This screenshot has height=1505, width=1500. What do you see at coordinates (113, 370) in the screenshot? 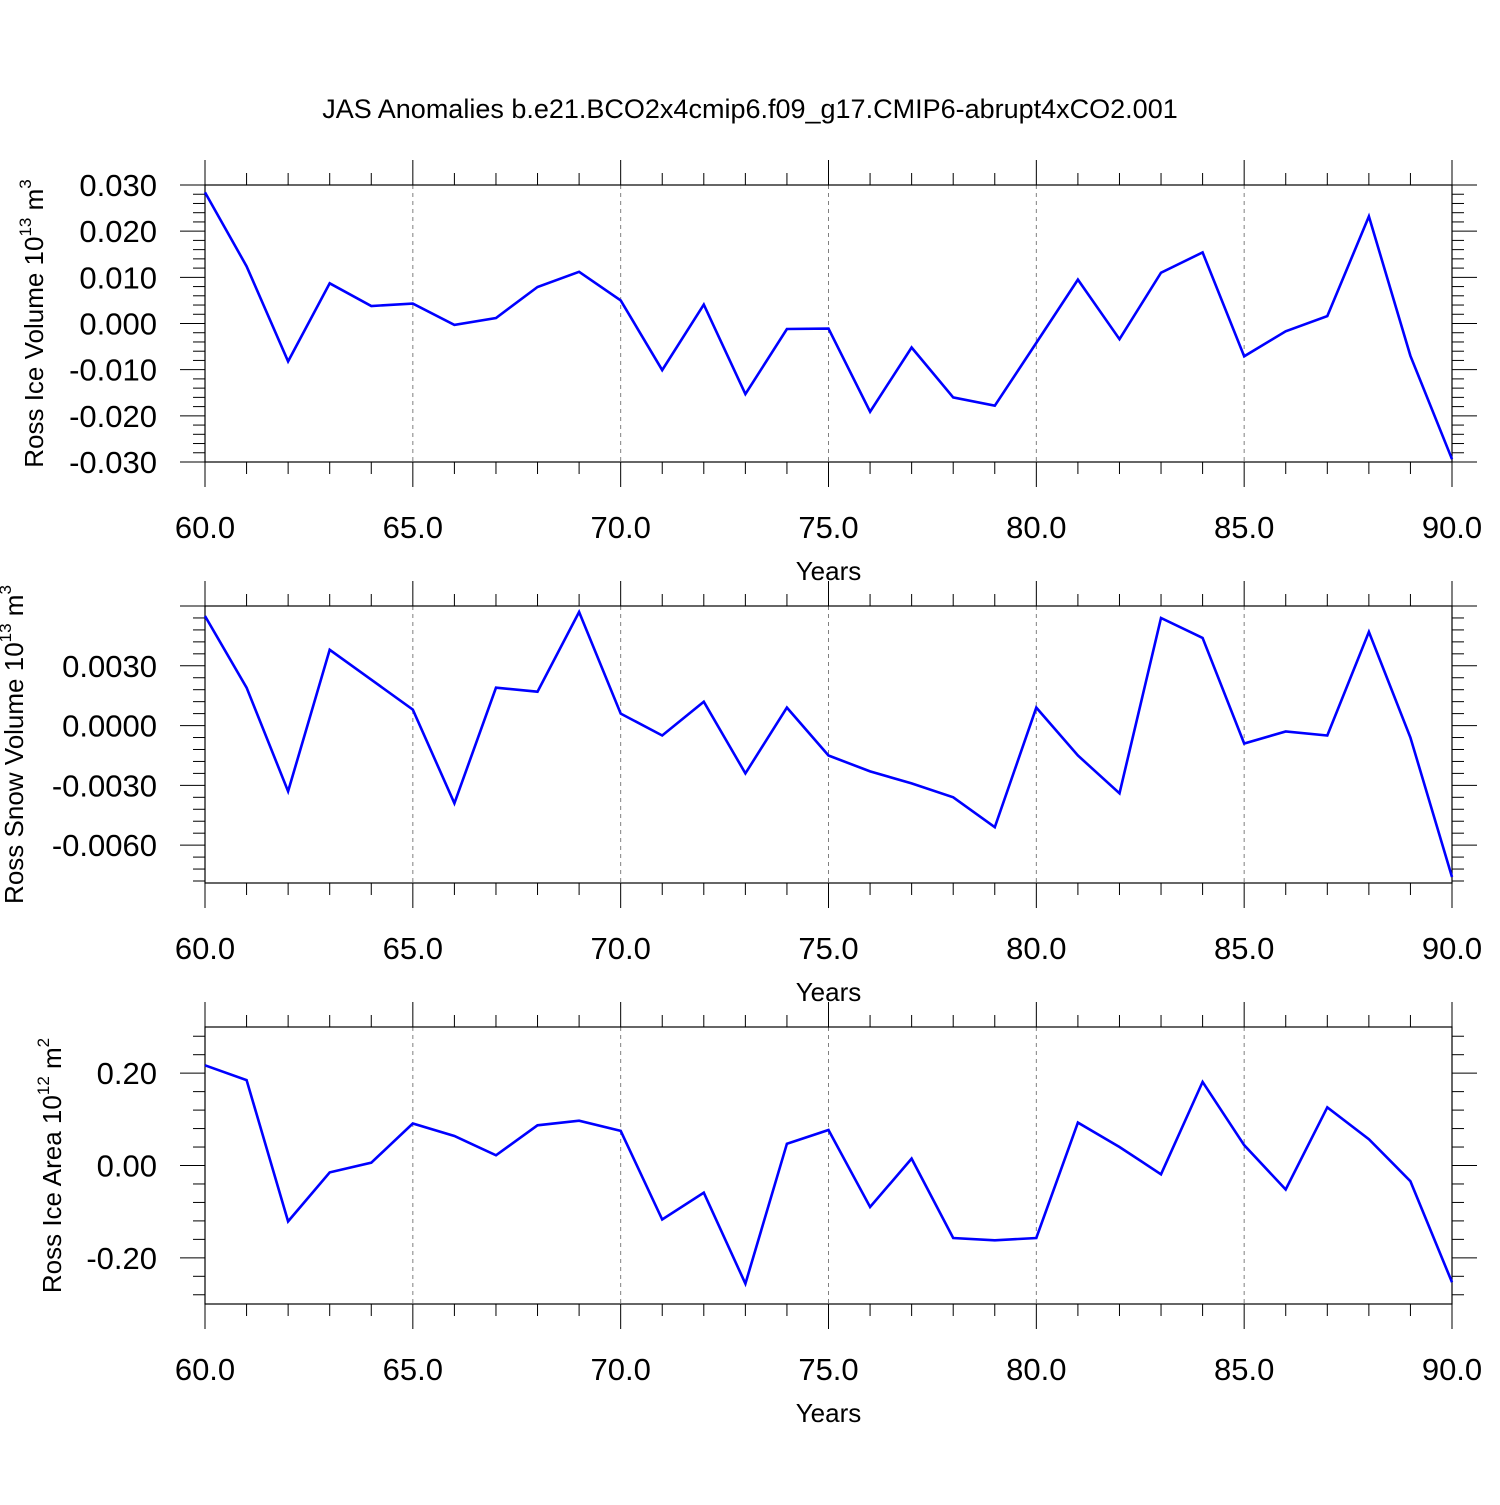
I see `y-tick-label: -0.010` at bounding box center [113, 370].